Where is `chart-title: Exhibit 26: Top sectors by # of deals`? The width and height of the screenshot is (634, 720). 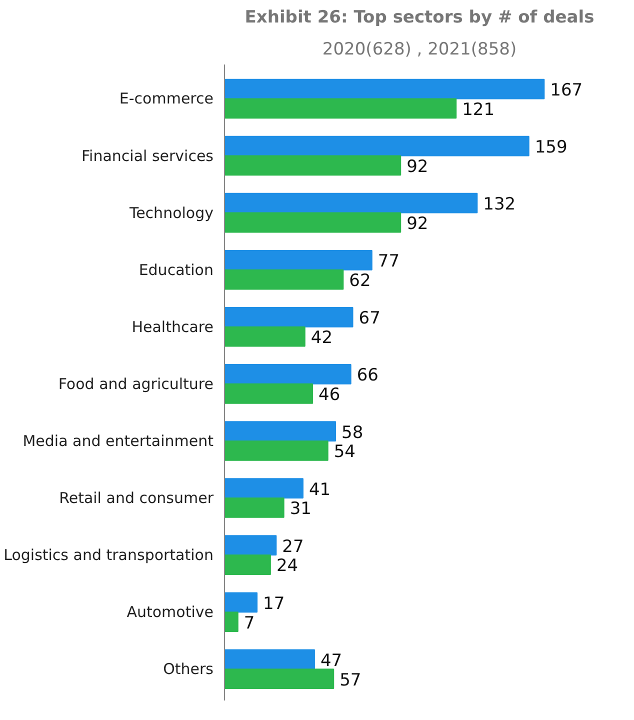
chart-title: Exhibit 26: Top sectors by # of deals is located at coordinates (419, 18).